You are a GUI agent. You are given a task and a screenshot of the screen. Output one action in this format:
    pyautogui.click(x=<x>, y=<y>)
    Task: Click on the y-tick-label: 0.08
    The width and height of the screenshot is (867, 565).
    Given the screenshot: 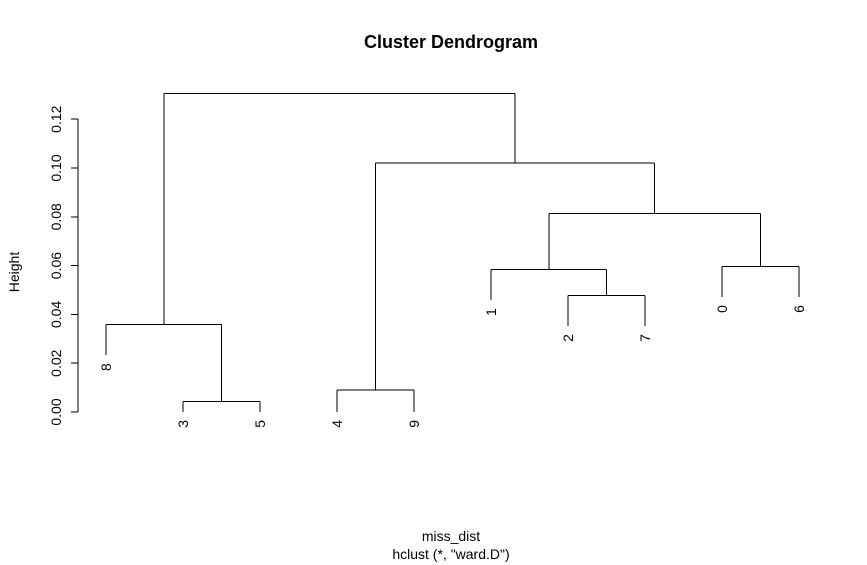 What is the action you would take?
    pyautogui.click(x=56, y=216)
    